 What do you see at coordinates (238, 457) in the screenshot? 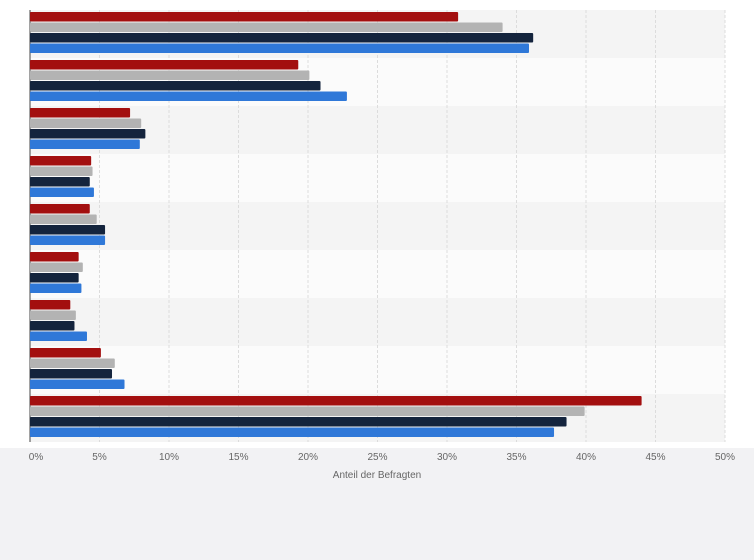
I see `x-tick-label: 15%` at bounding box center [238, 457].